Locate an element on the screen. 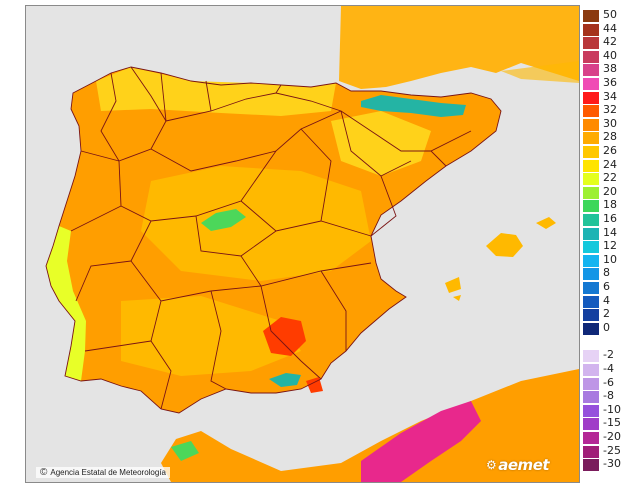 This screenshot has width=630, height=500. legend-item: -20 is located at coordinates (606, 437).